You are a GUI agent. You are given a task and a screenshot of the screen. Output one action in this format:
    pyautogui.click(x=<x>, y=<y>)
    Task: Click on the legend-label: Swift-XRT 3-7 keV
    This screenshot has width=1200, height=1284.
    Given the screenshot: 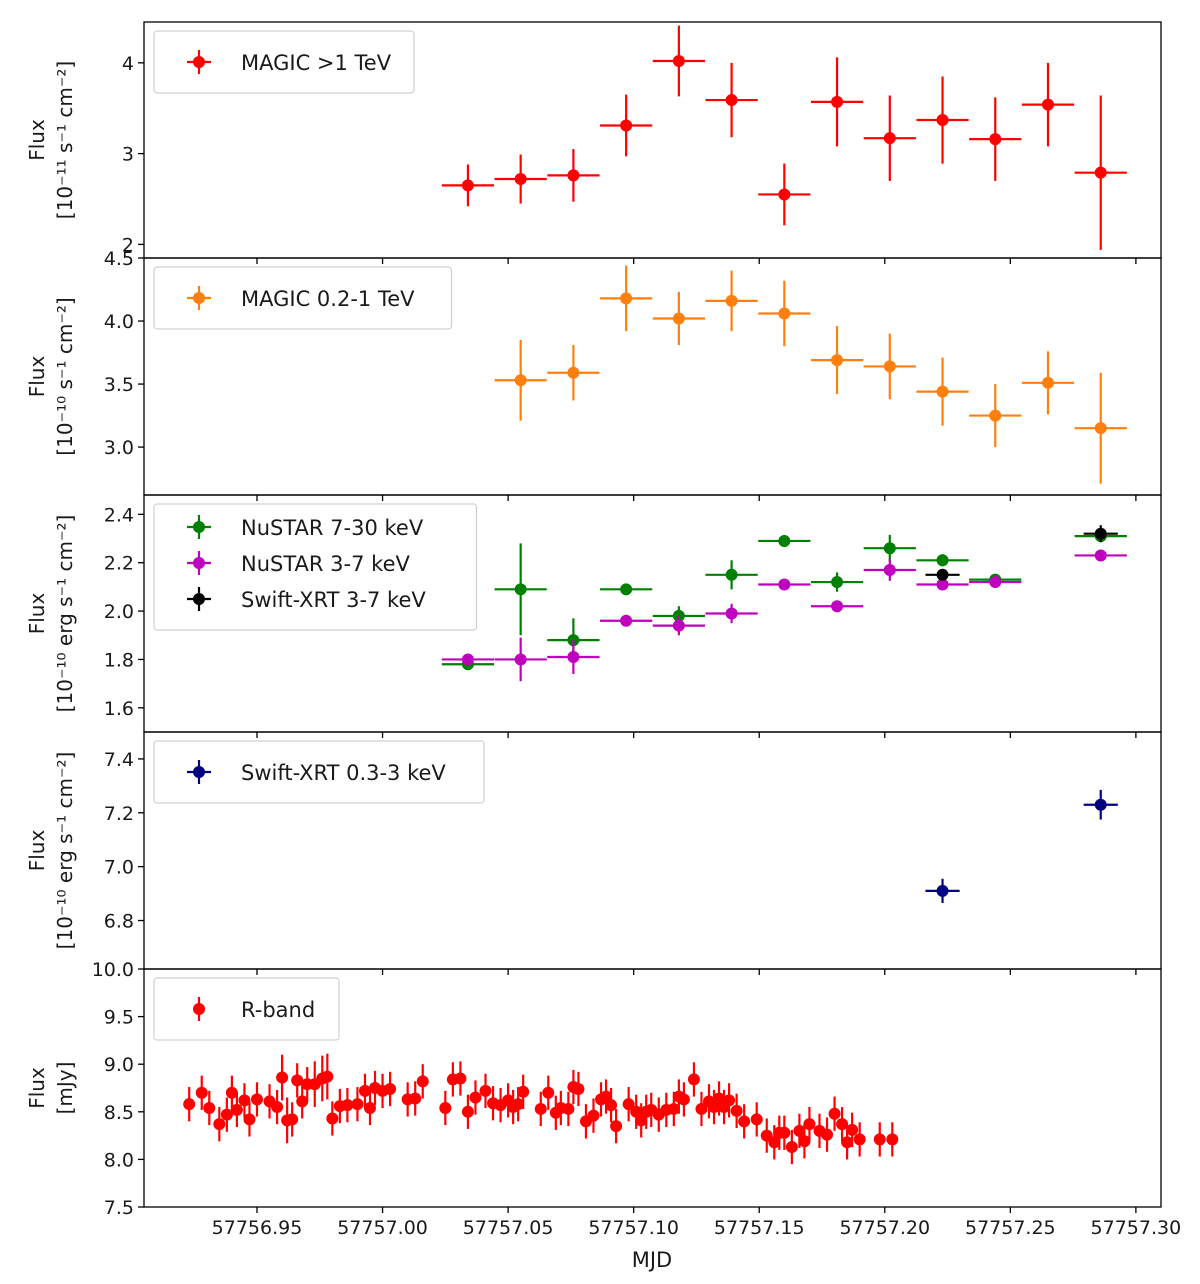 What is the action you would take?
    pyautogui.click(x=333, y=600)
    